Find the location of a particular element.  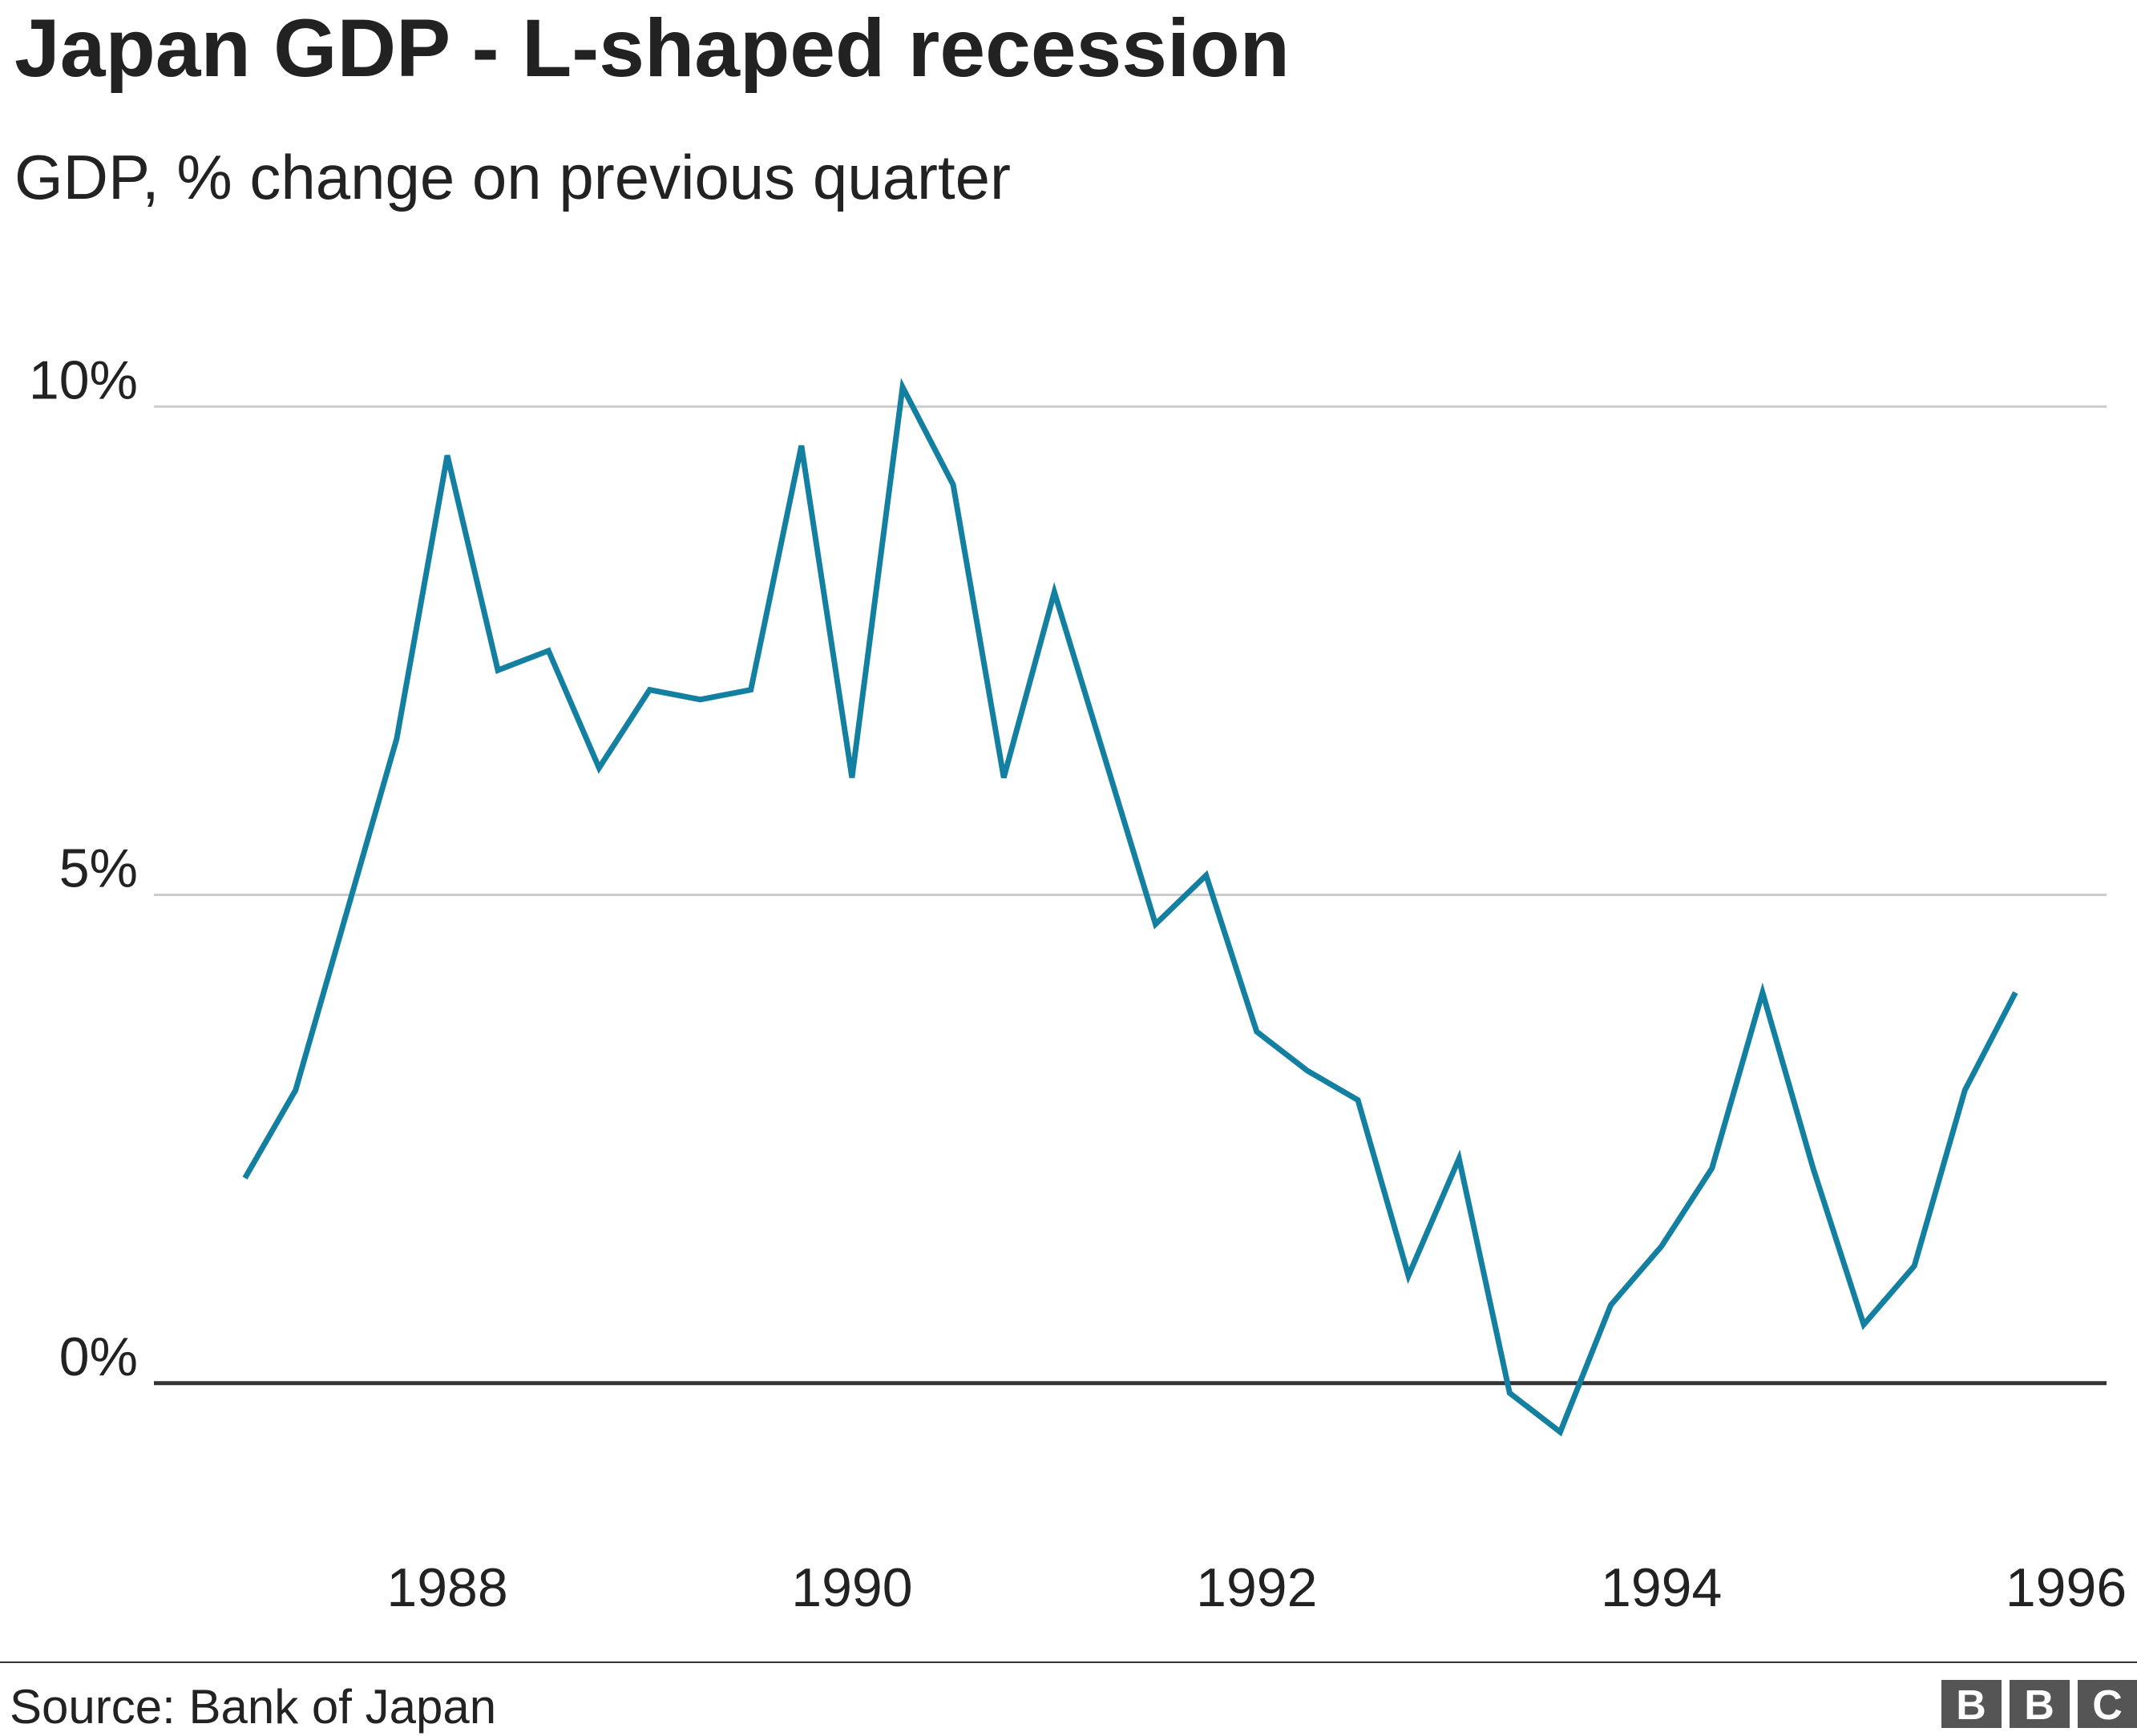

chart-title: Japan GDP - L-shaped recession is located at coordinates (652, 48).